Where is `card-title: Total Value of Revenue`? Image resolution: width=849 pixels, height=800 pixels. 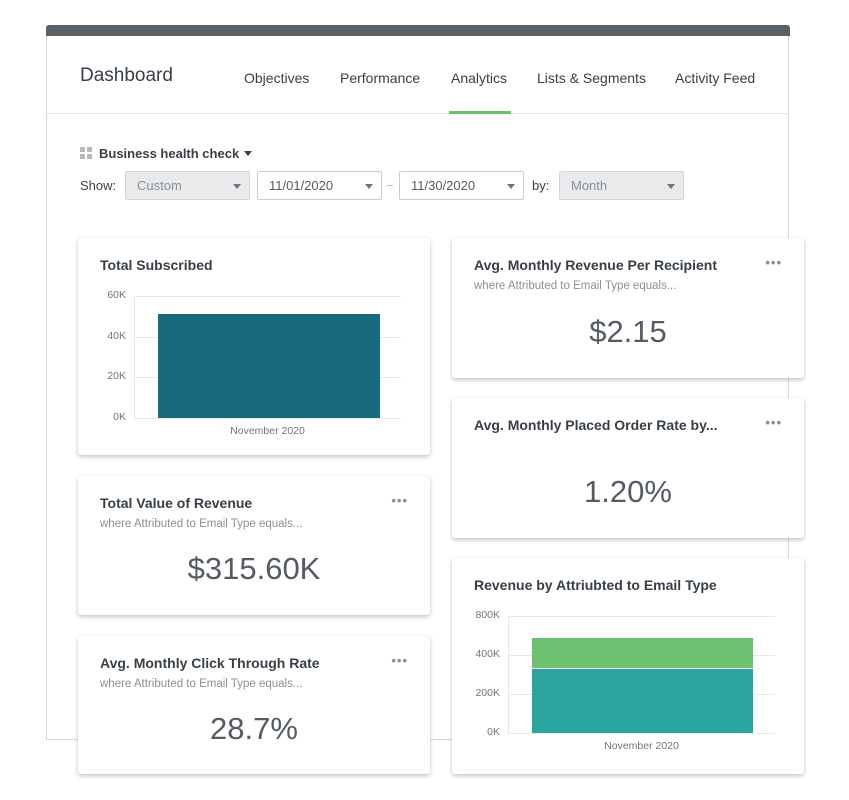 card-title: Total Value of Revenue is located at coordinates (176, 503).